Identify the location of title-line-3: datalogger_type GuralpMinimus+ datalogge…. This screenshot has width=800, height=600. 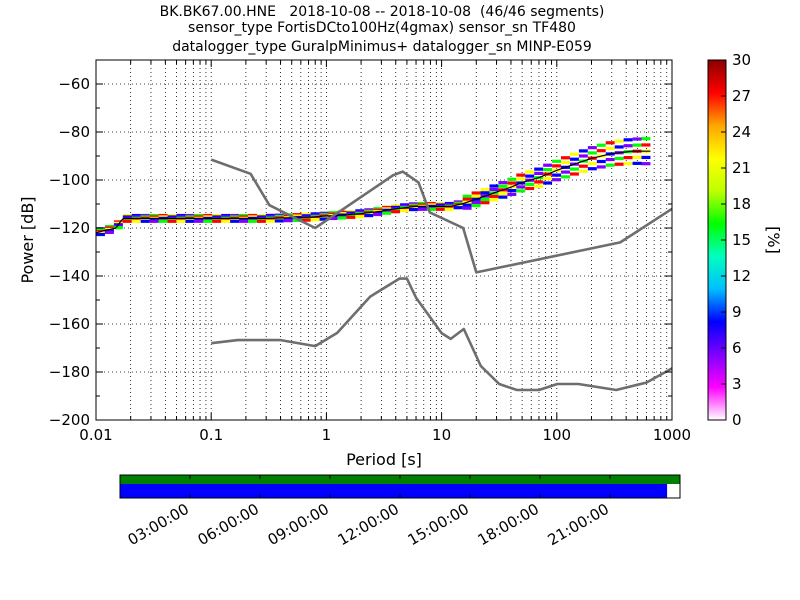
(382, 47).